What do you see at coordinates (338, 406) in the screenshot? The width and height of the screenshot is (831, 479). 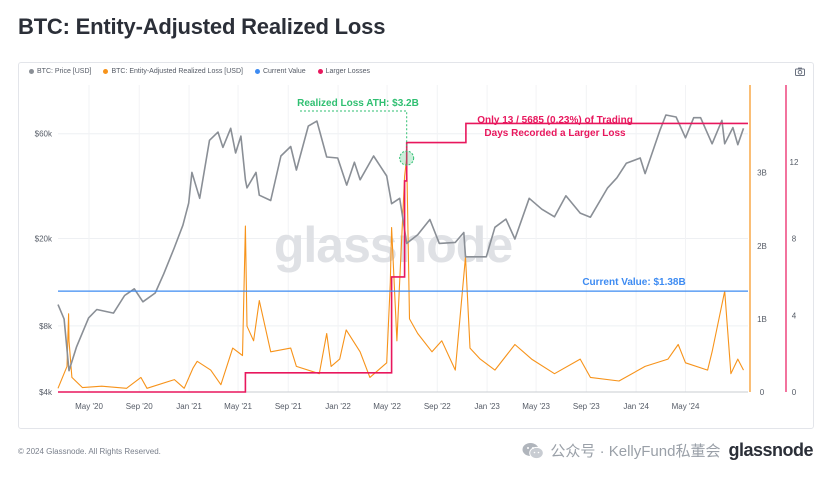 I see `x-tick-label-5: Jan '22` at bounding box center [338, 406].